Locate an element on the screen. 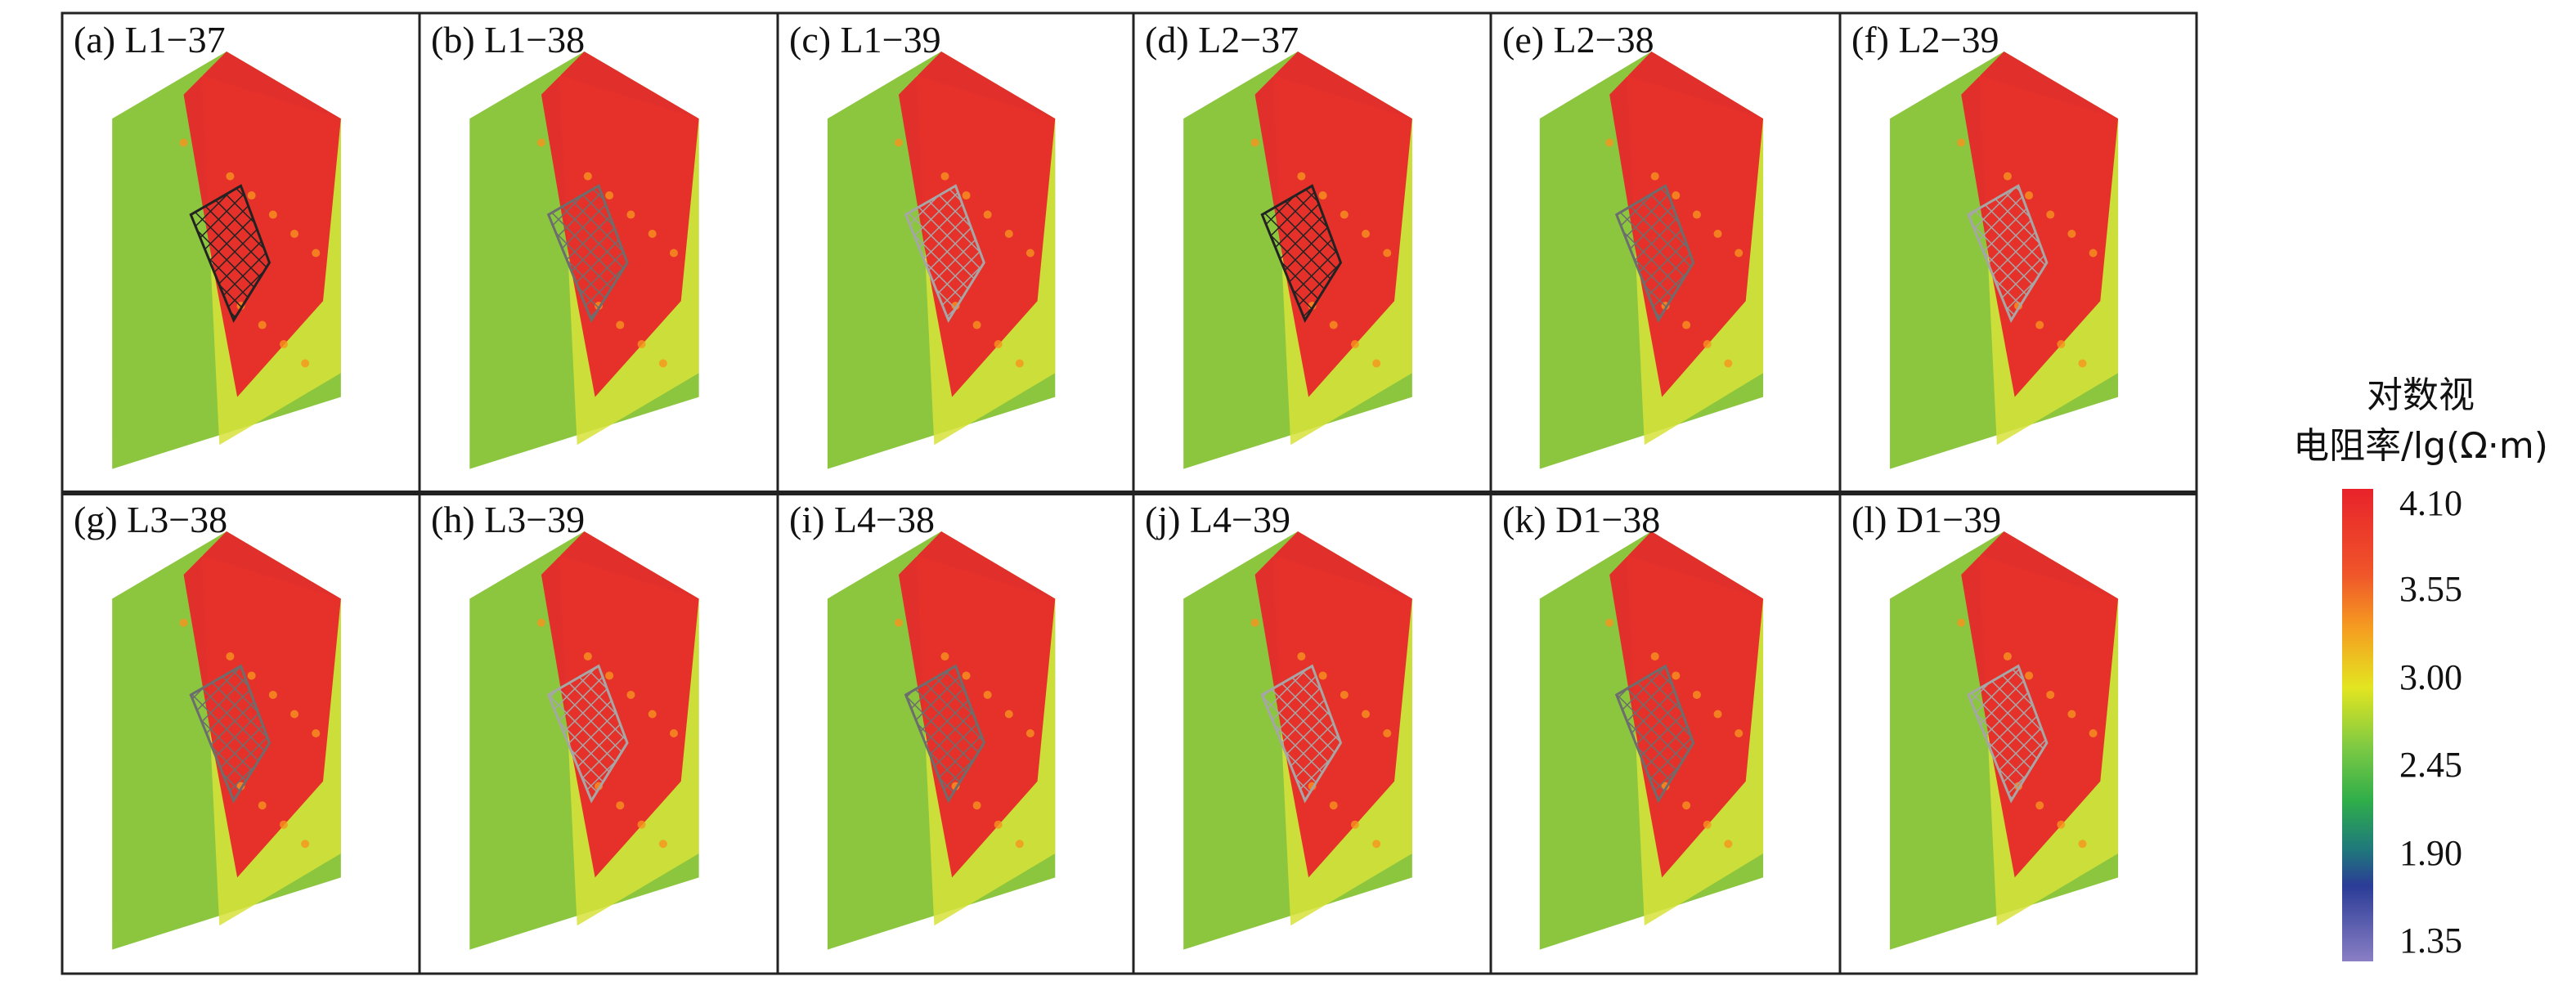 The height and width of the screenshot is (990, 2576). panel-e: (e) L2−38 is located at coordinates (1633, 244).